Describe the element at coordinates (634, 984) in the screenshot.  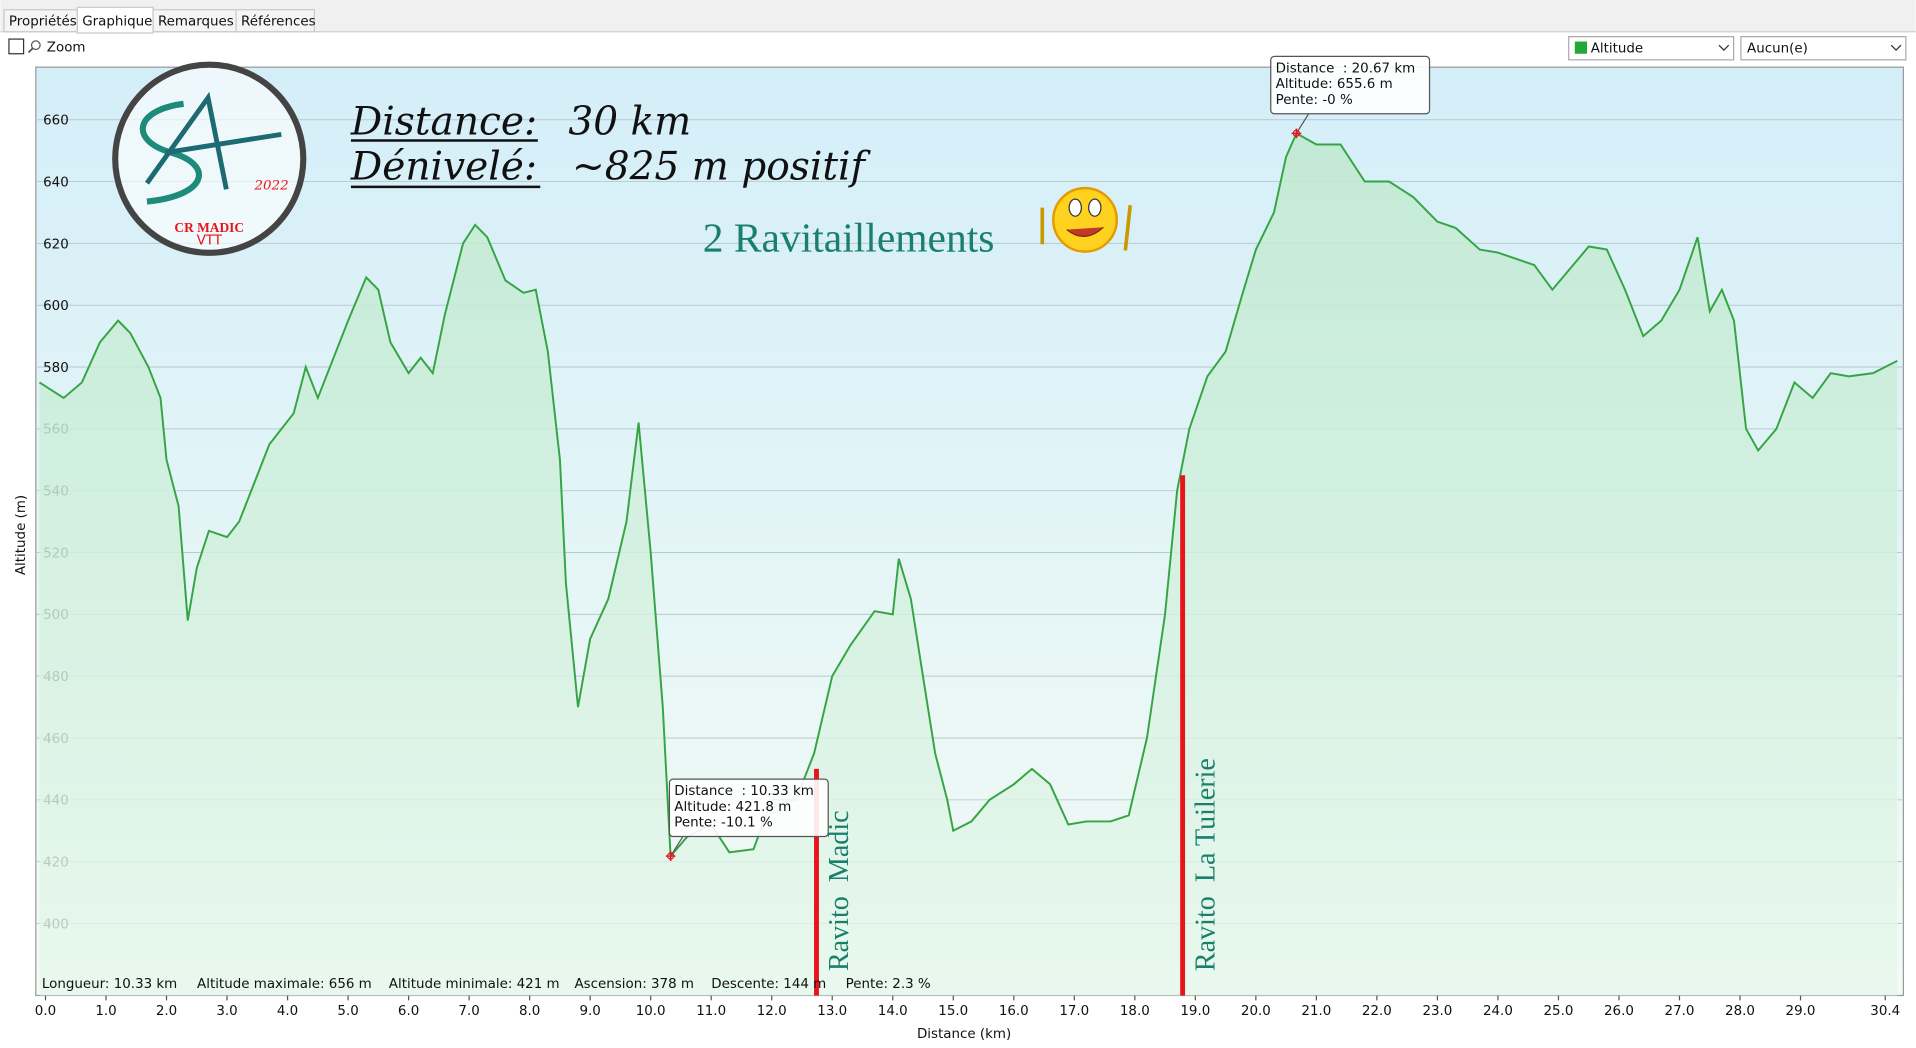
I see `stat-text: Ascension: 378 m` at that location.